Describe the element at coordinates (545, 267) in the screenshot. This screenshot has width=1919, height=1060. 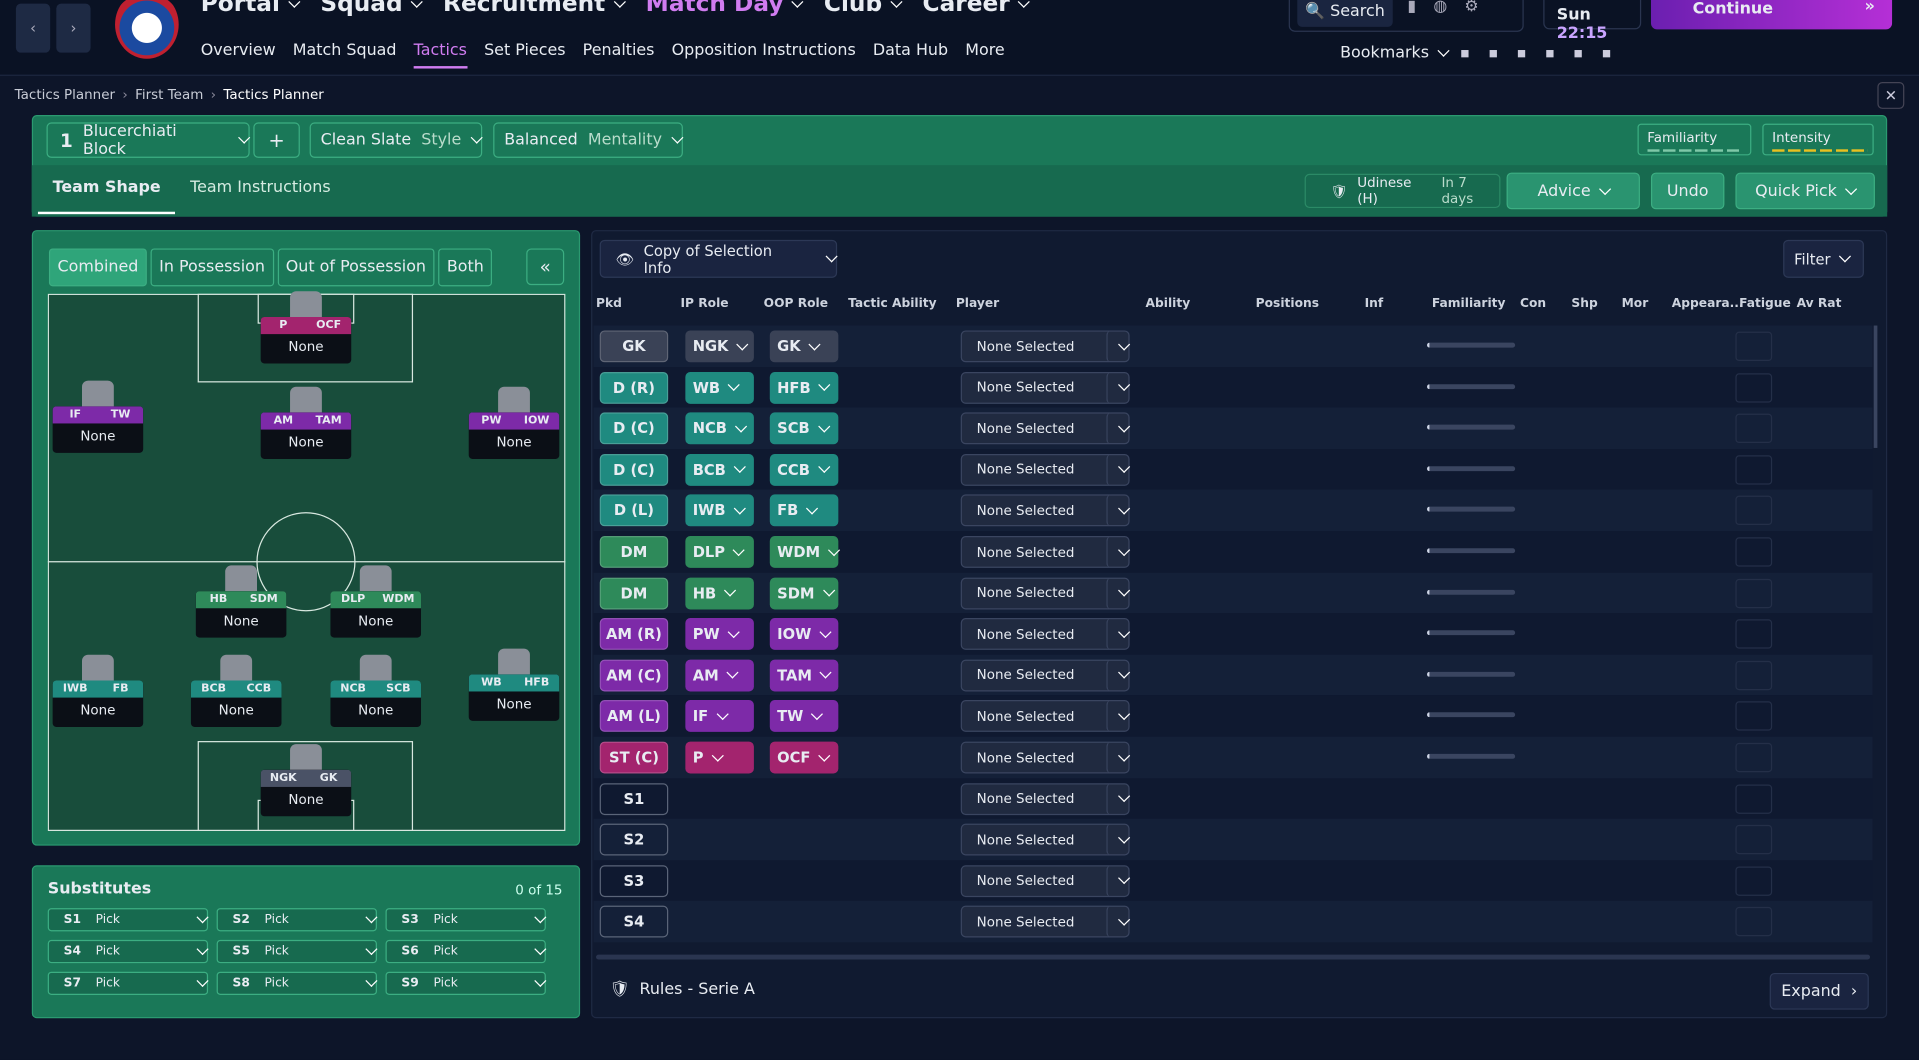
I see `collapse-button: «` at that location.